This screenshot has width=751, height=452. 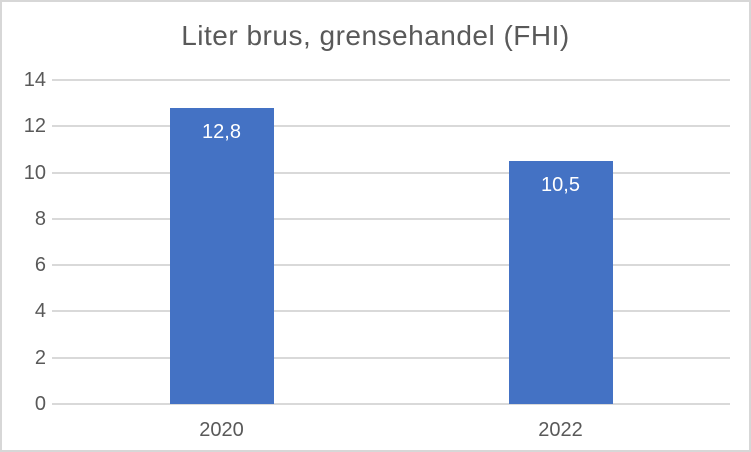 I want to click on x-axis-tick-label: 2022, so click(x=560, y=430).